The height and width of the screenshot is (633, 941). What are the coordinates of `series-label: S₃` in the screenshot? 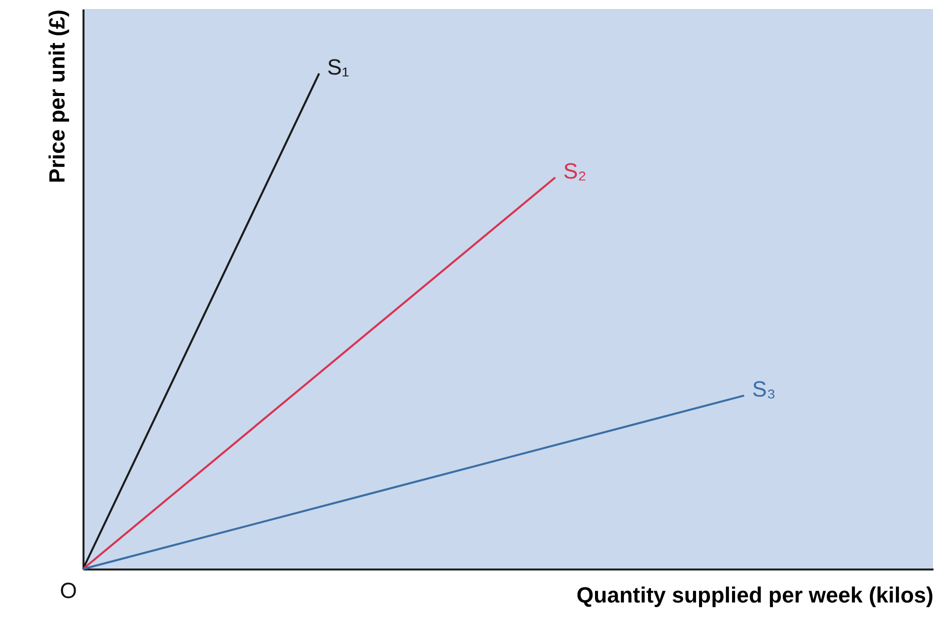 It's located at (764, 389).